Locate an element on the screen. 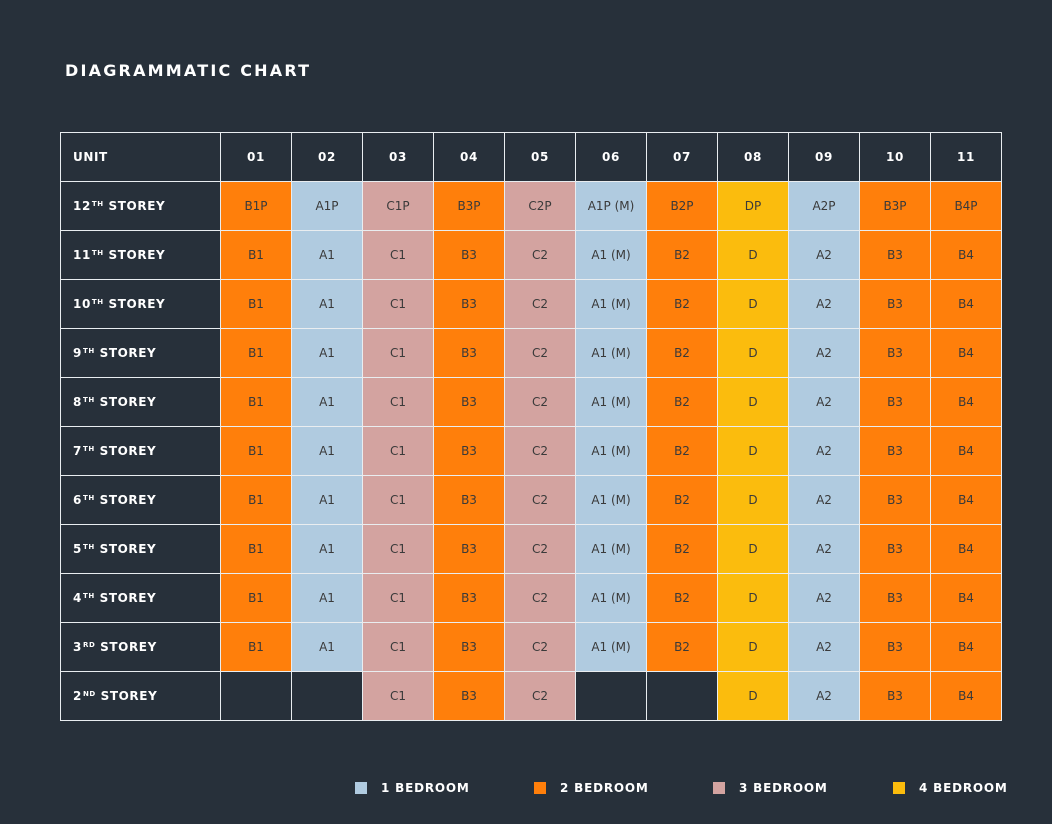  unit-type-cell: DP is located at coordinates (753, 206).